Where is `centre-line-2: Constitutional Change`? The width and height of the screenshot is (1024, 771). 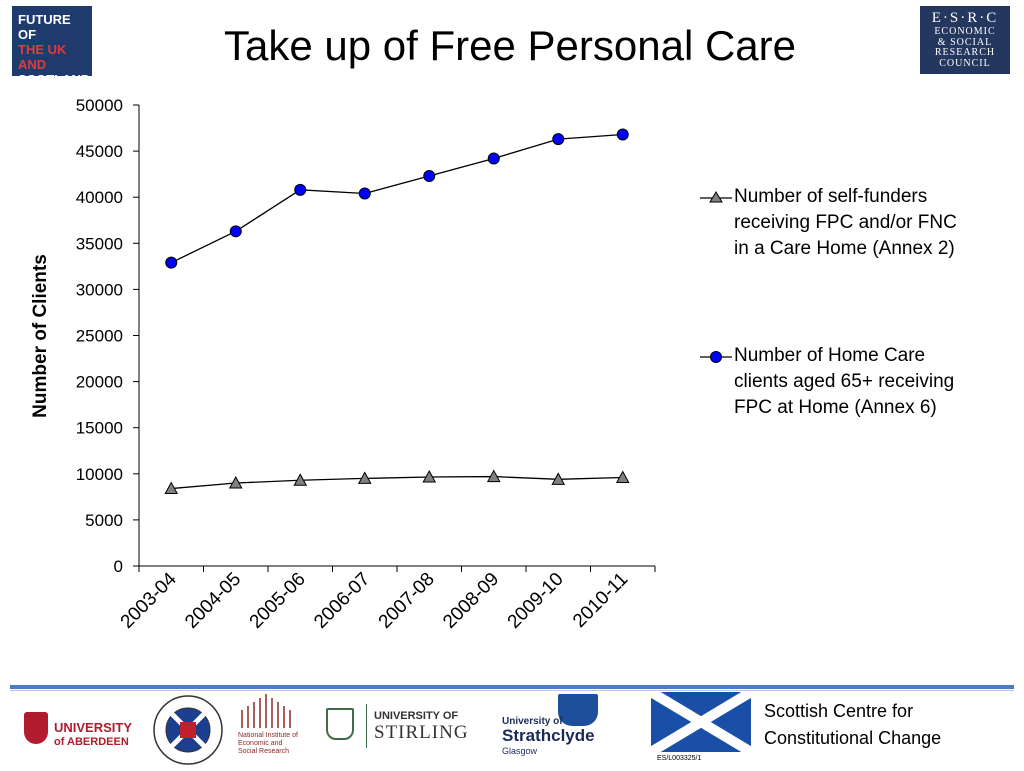 centre-line-2: Constitutional Change is located at coordinates (853, 738).